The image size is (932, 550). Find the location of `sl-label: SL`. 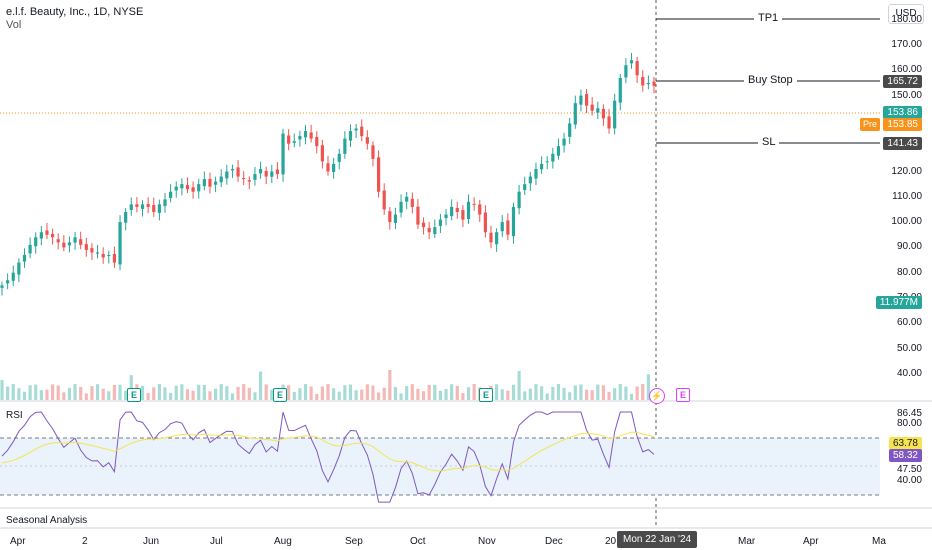

sl-label: SL is located at coordinates (769, 142).